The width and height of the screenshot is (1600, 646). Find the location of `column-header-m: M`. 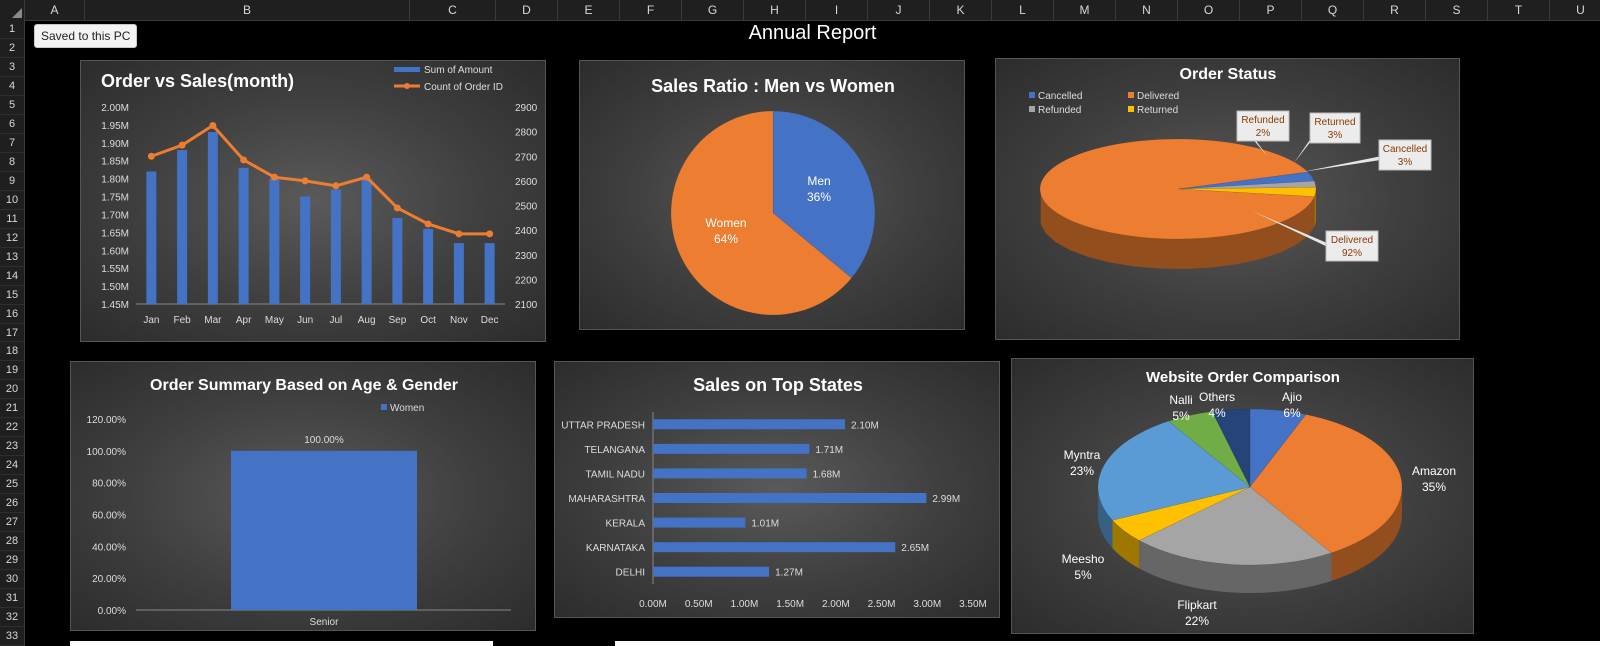

column-header-m: M is located at coordinates (1085, 10).